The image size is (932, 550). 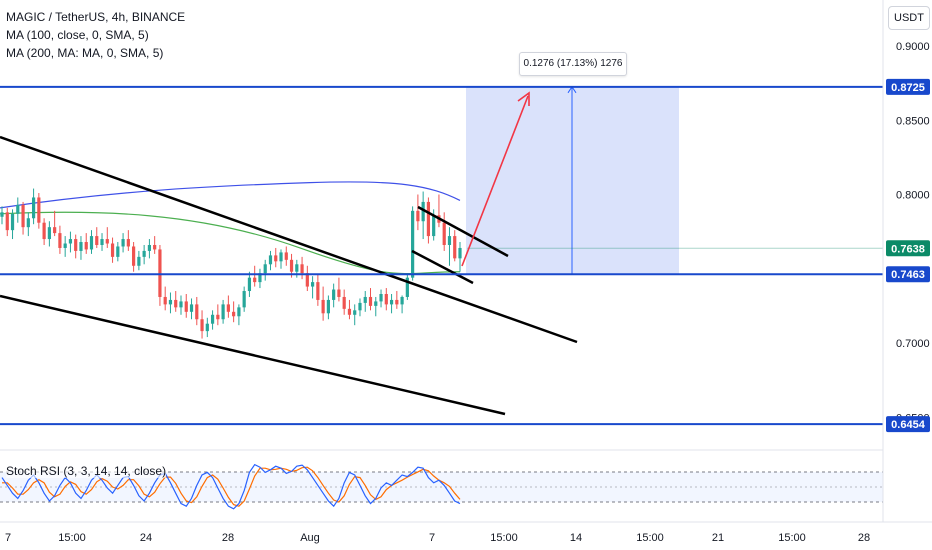 What do you see at coordinates (231, 263) in the screenshot?
I see `candles` at bounding box center [231, 263].